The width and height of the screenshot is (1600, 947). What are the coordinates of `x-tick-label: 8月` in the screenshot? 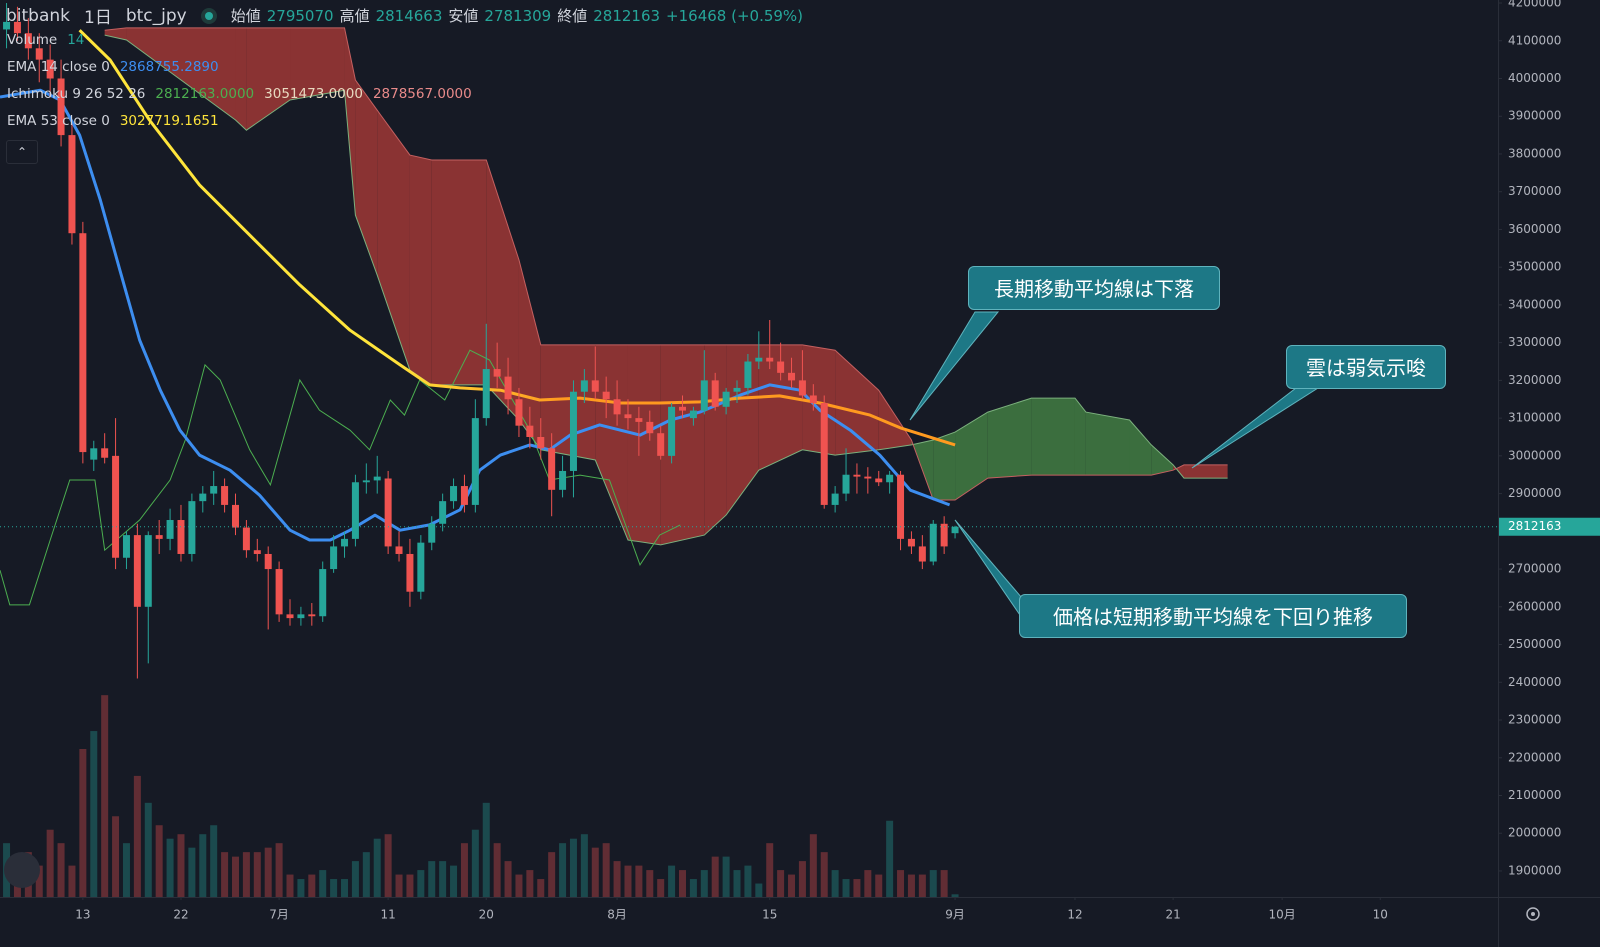 It's located at (617, 915).